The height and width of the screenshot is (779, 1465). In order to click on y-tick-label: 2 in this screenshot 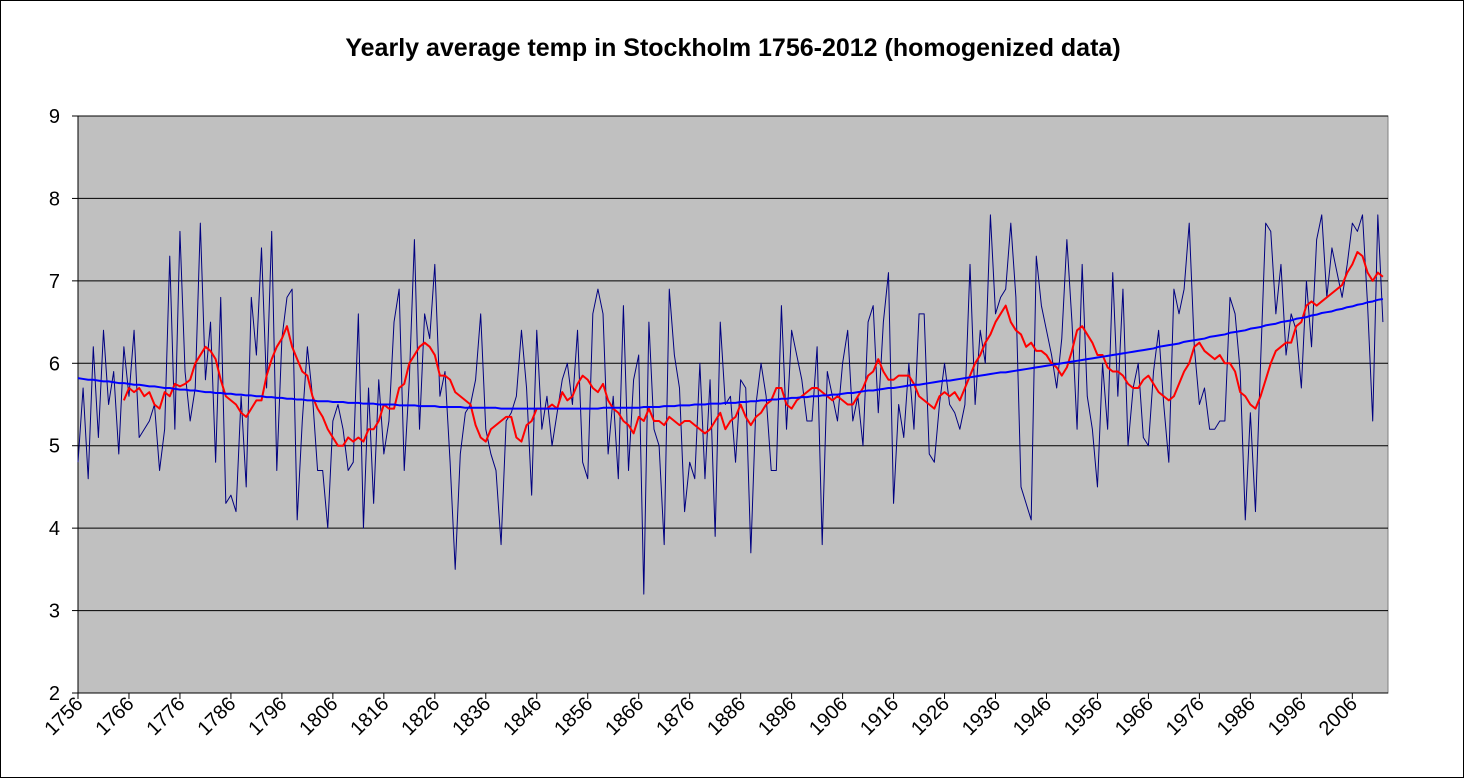, I will do `click(54, 694)`.